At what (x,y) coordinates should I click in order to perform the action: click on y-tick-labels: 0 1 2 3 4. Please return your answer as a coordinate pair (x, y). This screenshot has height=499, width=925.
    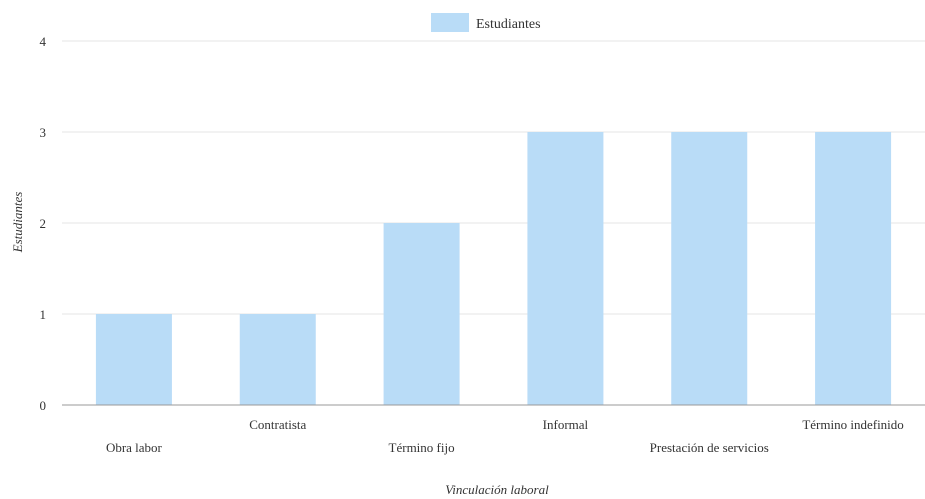
    Looking at the image, I should click on (43, 223).